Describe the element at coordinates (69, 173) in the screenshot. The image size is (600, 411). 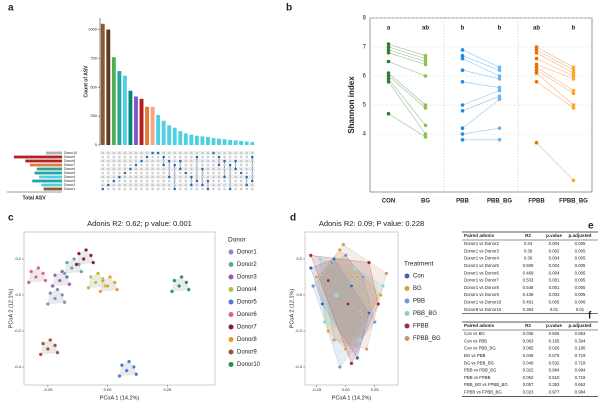
I see `set-label: Donor5` at that location.